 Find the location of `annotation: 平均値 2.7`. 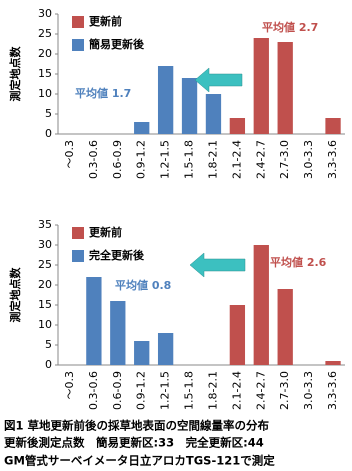

annotation: 平均値 2.7 is located at coordinates (290, 27).